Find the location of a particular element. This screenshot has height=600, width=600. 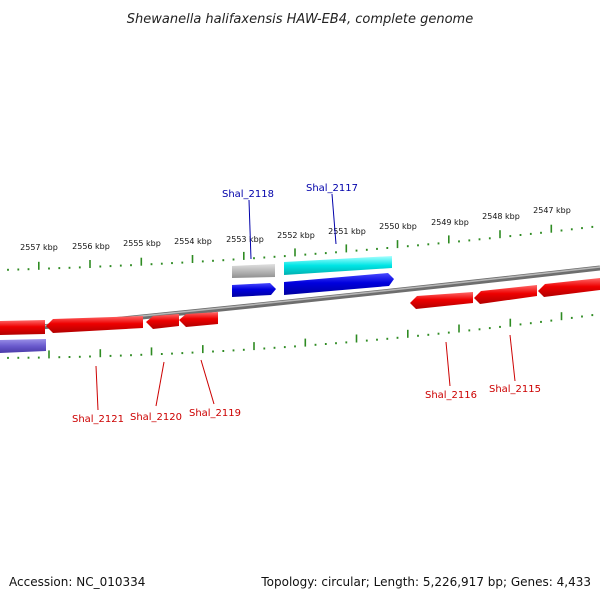

gene-label-shal2116: Shal_2116 is located at coordinates (451, 395).